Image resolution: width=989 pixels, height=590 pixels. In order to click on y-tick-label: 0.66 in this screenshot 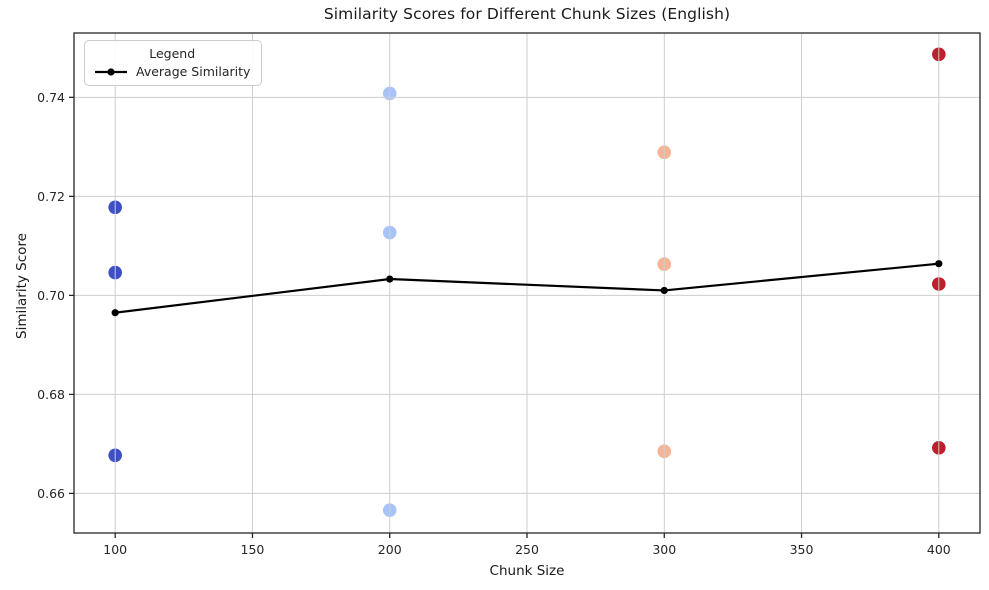, I will do `click(51, 493)`.